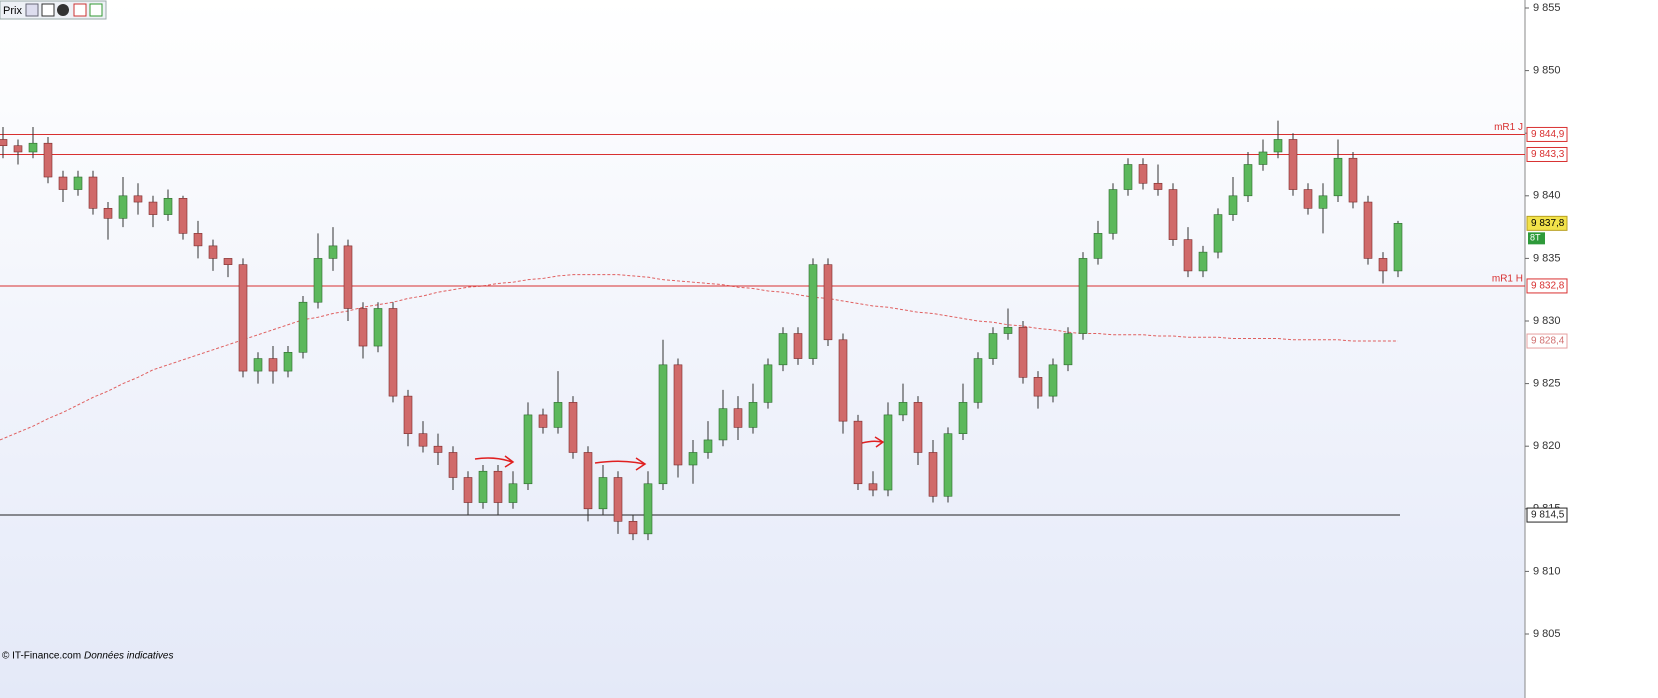  I want to click on timeframe-tag, so click(1536, 238).